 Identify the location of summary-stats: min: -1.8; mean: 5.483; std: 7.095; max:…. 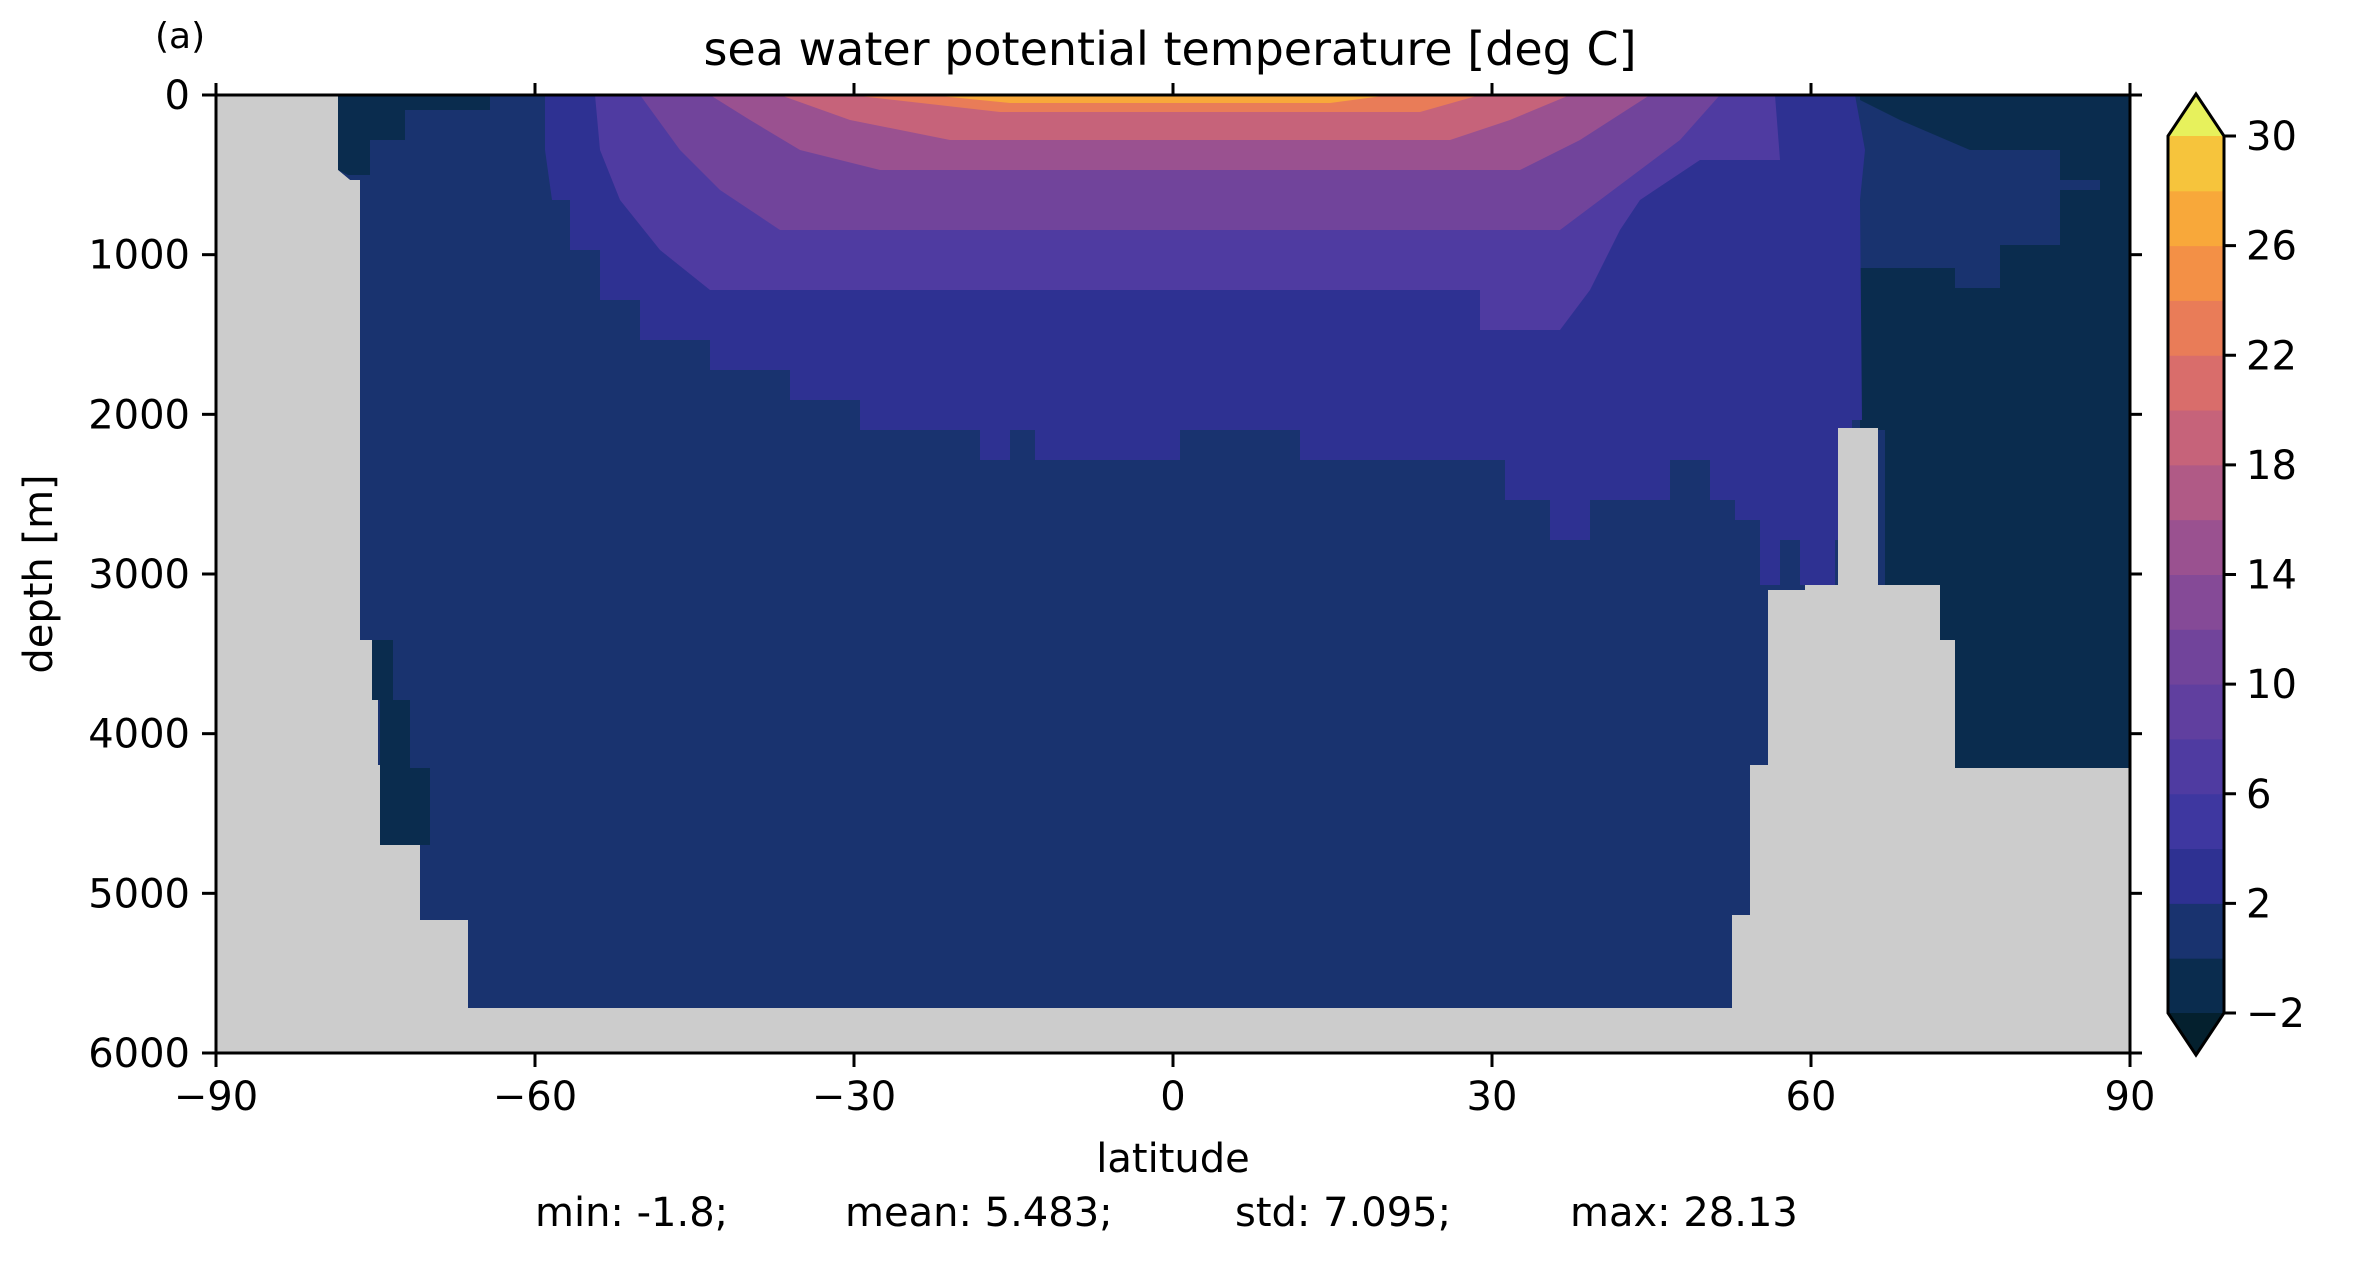
(1181, 1220).